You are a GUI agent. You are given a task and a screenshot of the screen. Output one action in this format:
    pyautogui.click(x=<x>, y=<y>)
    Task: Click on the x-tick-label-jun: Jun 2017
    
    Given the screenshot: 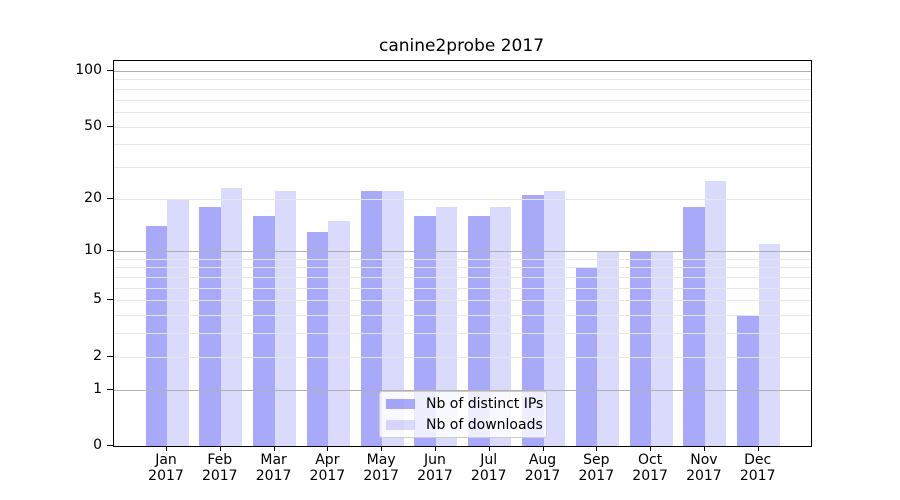 What is the action you would take?
    pyautogui.click(x=435, y=468)
    